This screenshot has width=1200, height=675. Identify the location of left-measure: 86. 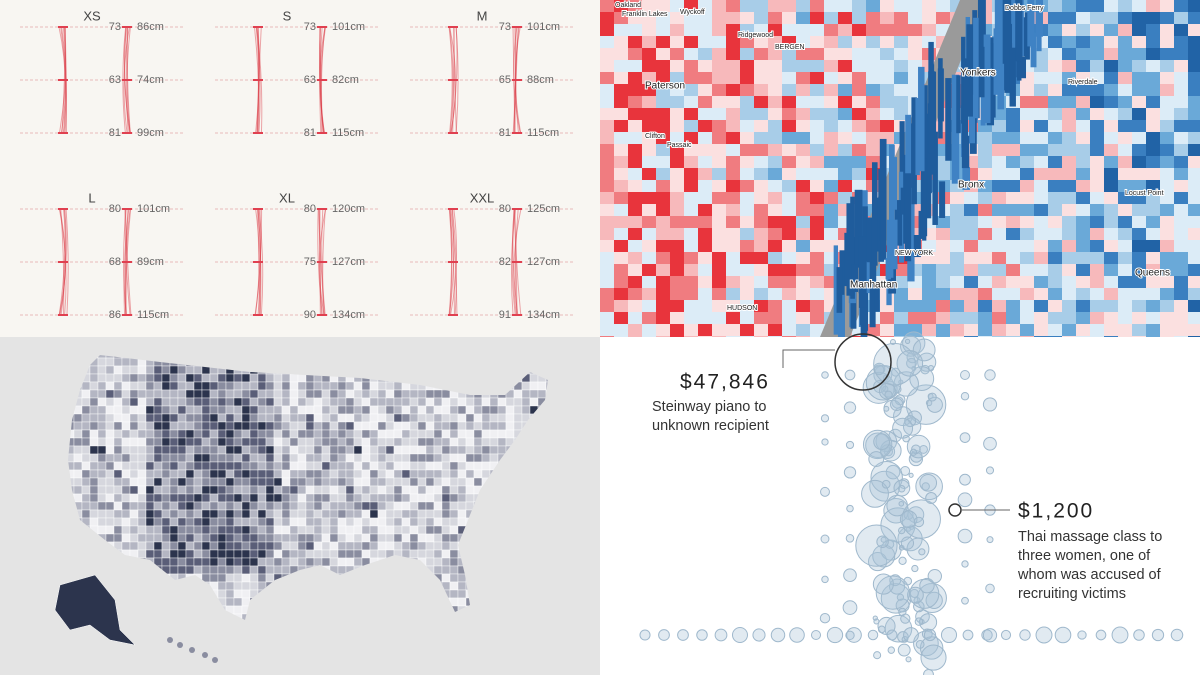
(115, 315).